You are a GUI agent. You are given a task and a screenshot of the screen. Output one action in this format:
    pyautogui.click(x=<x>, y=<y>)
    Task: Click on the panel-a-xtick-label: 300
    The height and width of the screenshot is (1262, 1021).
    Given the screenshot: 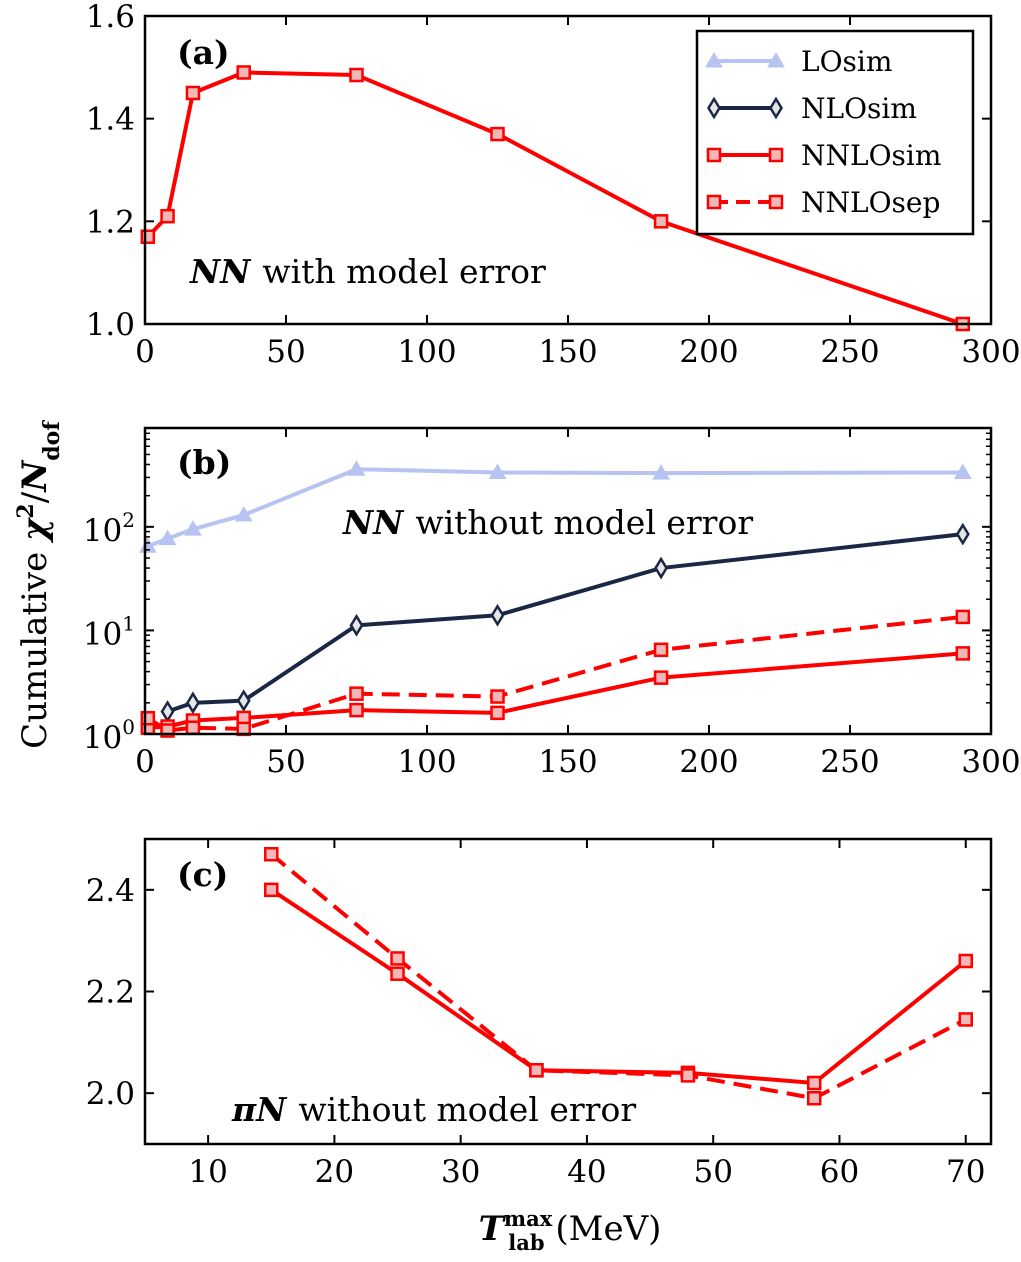 What is the action you would take?
    pyautogui.click(x=990, y=352)
    